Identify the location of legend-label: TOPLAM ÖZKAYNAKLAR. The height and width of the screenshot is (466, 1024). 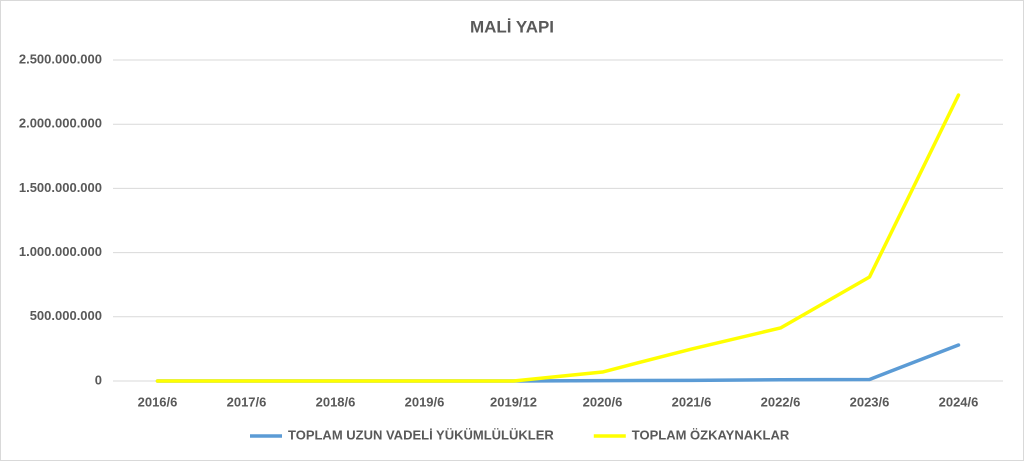
(711, 434).